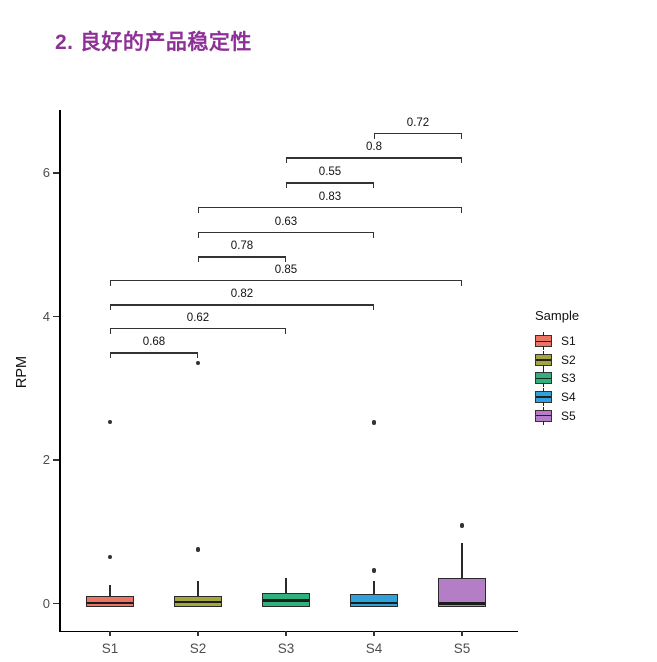 Image resolution: width=657 pixels, height=662 pixels. Describe the element at coordinates (46, 603) in the screenshot. I see `y-tick-label: 0` at that location.